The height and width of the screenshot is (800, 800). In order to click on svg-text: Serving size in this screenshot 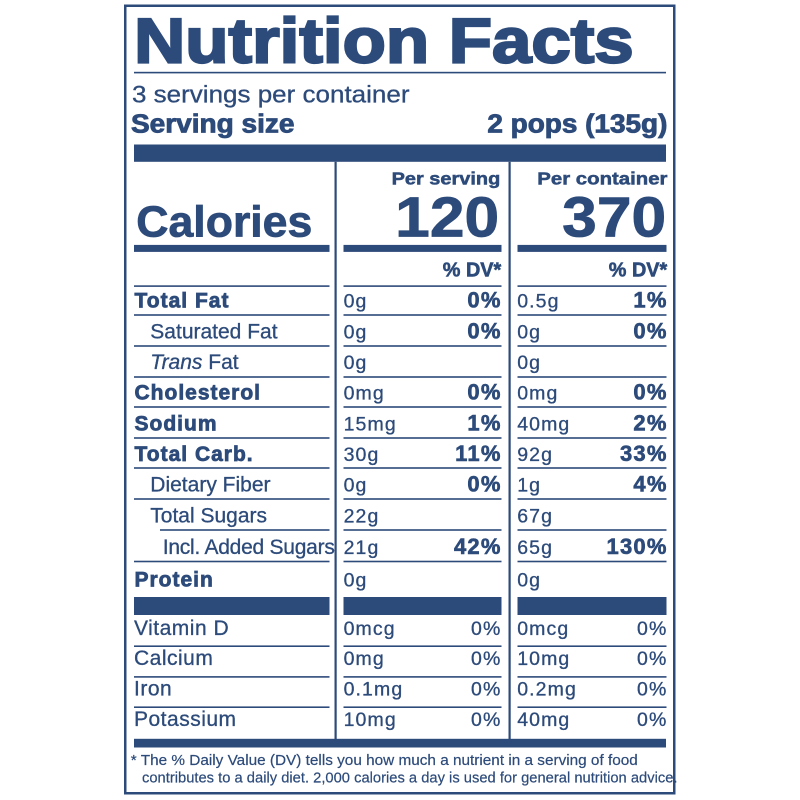, I will do `click(213, 124)`.